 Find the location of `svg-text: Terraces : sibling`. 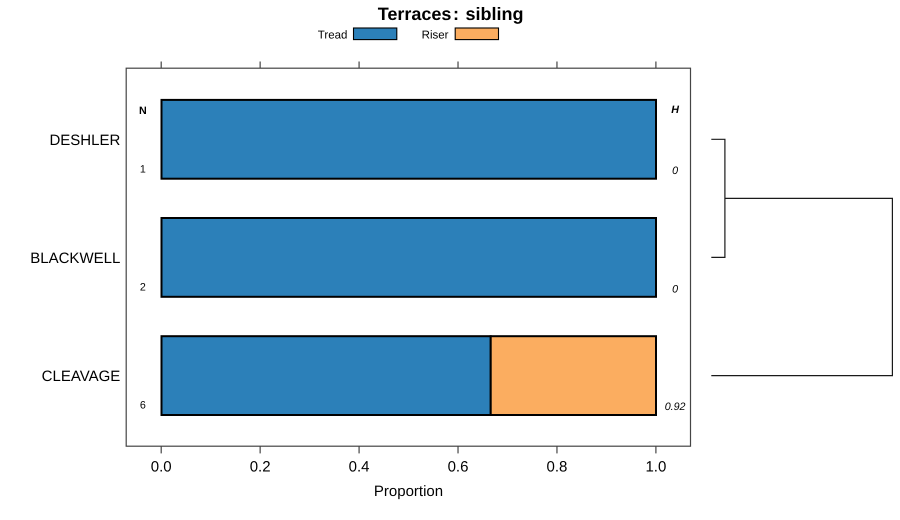

svg-text: Terraces : sibling is located at coordinates (451, 14).